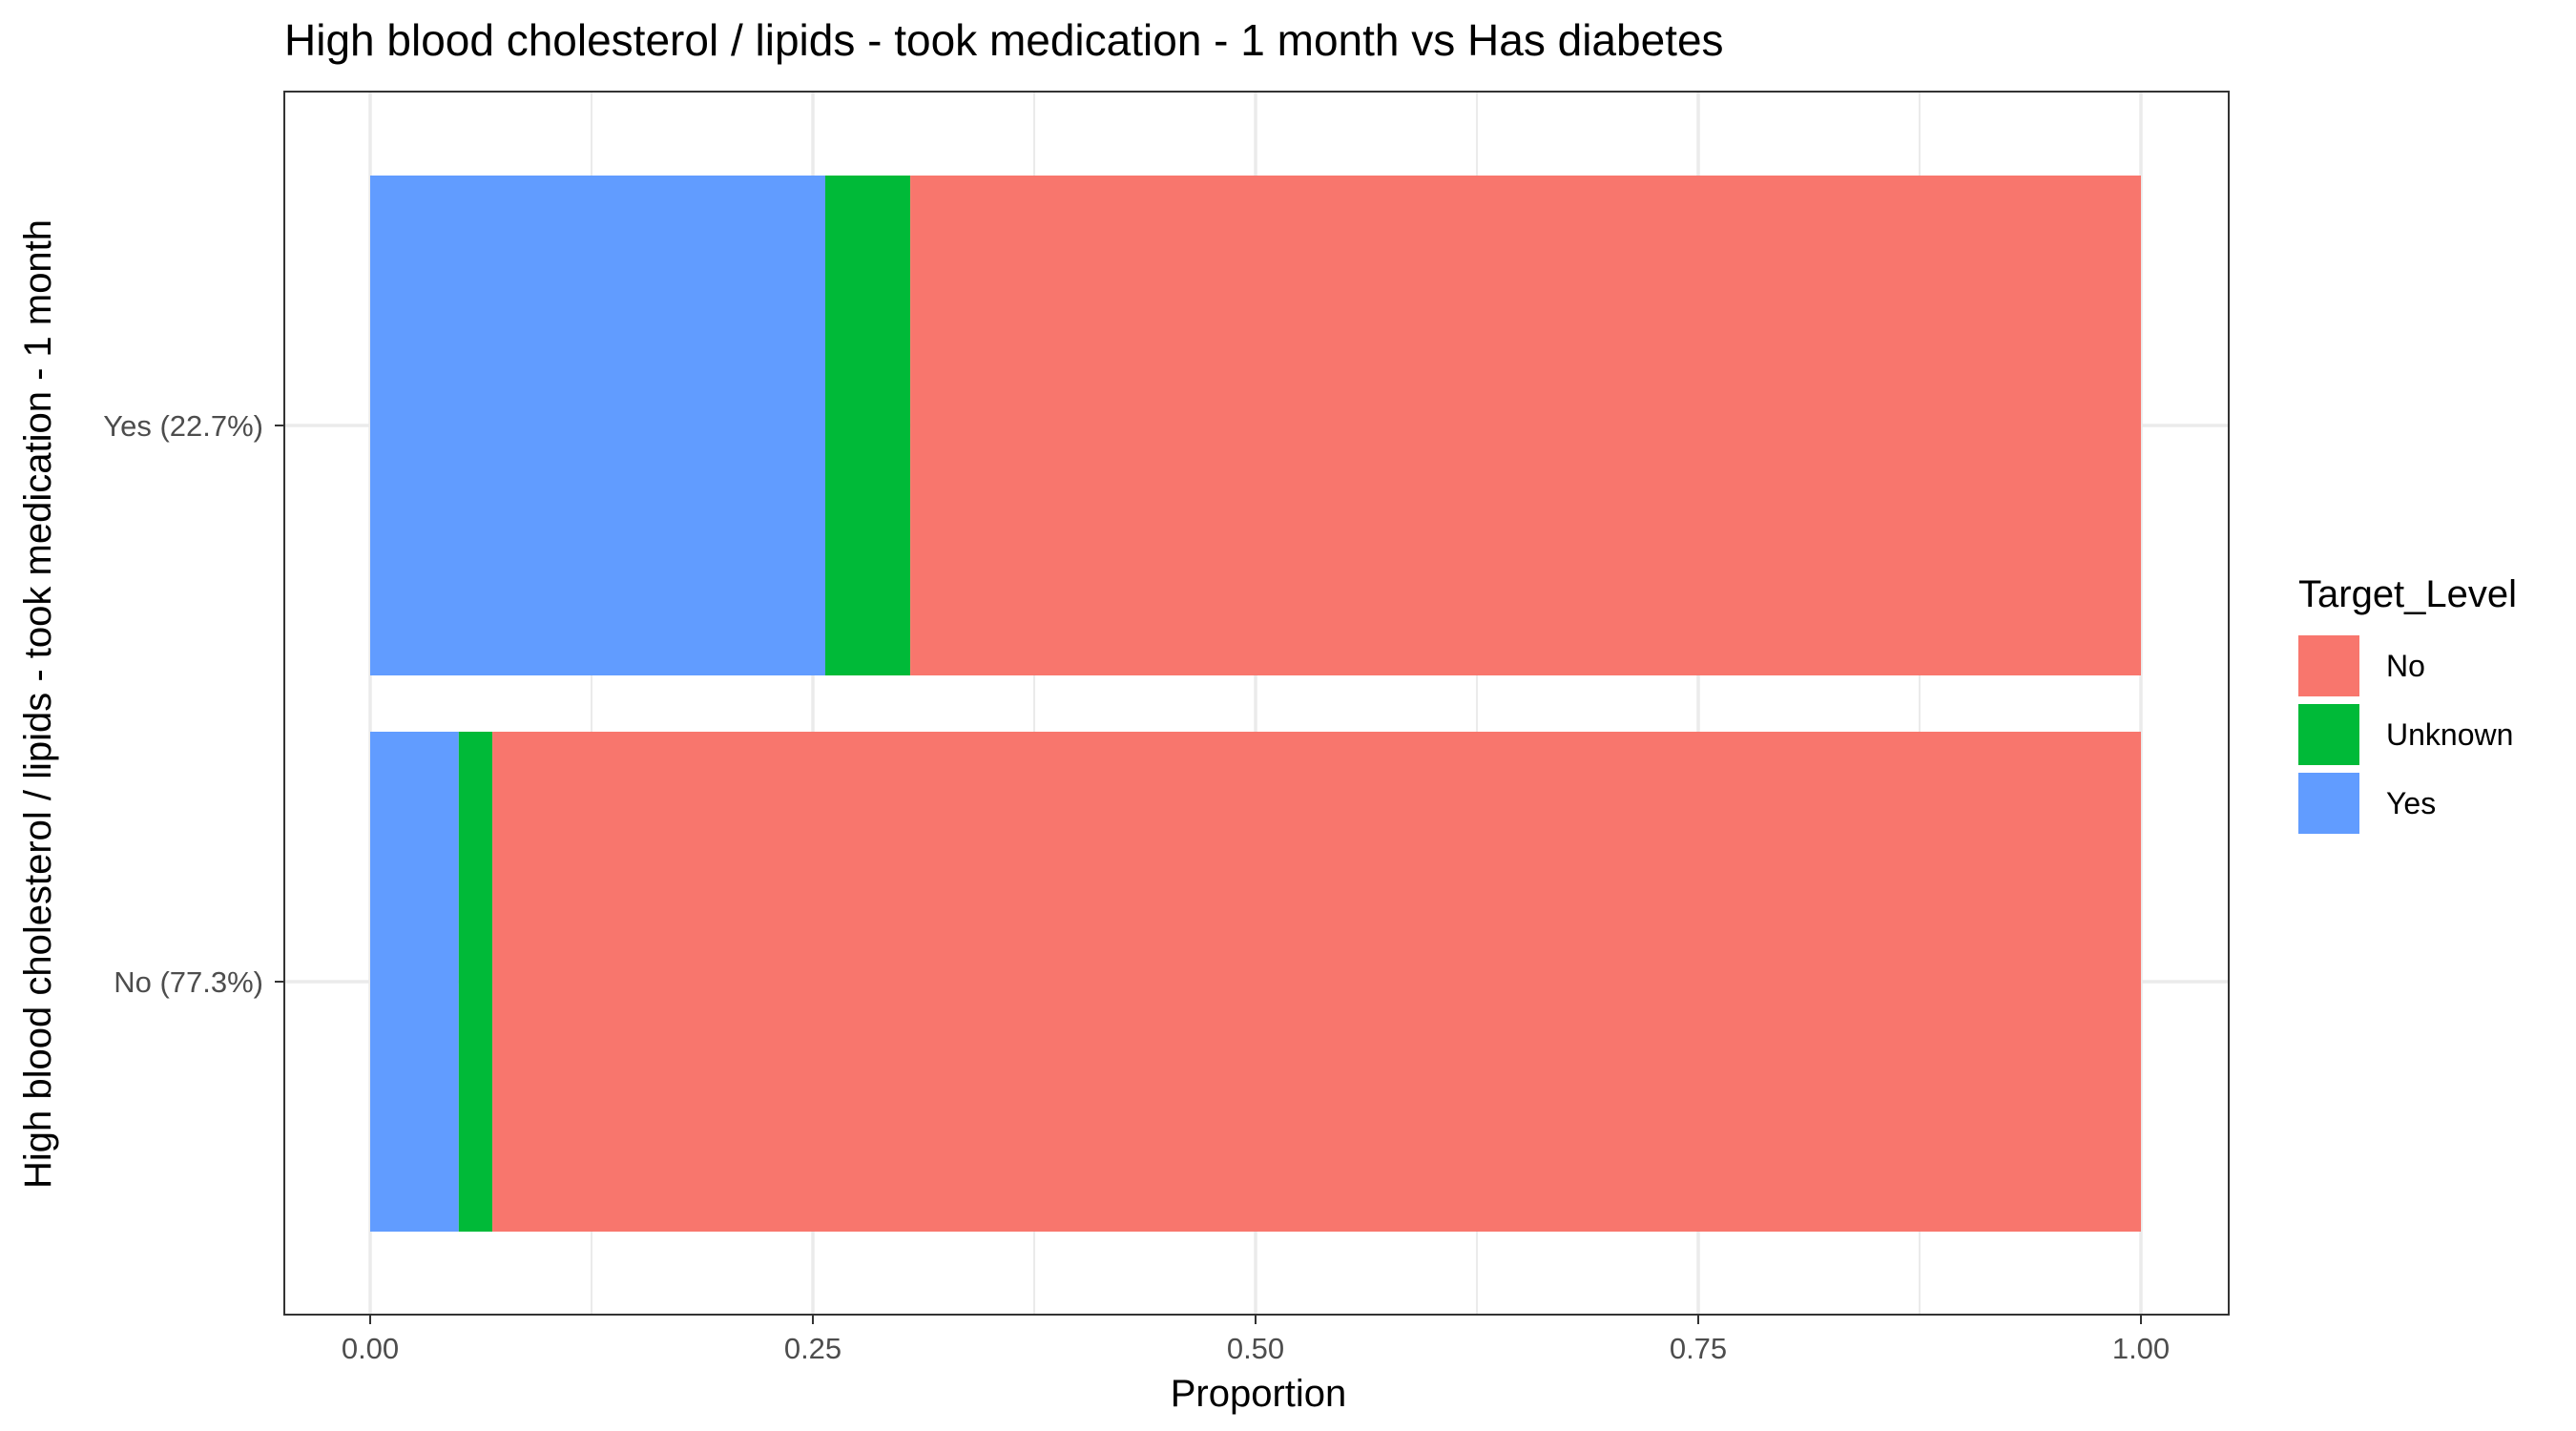  Describe the element at coordinates (1255, 1348) in the screenshot. I see `x-tick-label: 0.50` at that location.